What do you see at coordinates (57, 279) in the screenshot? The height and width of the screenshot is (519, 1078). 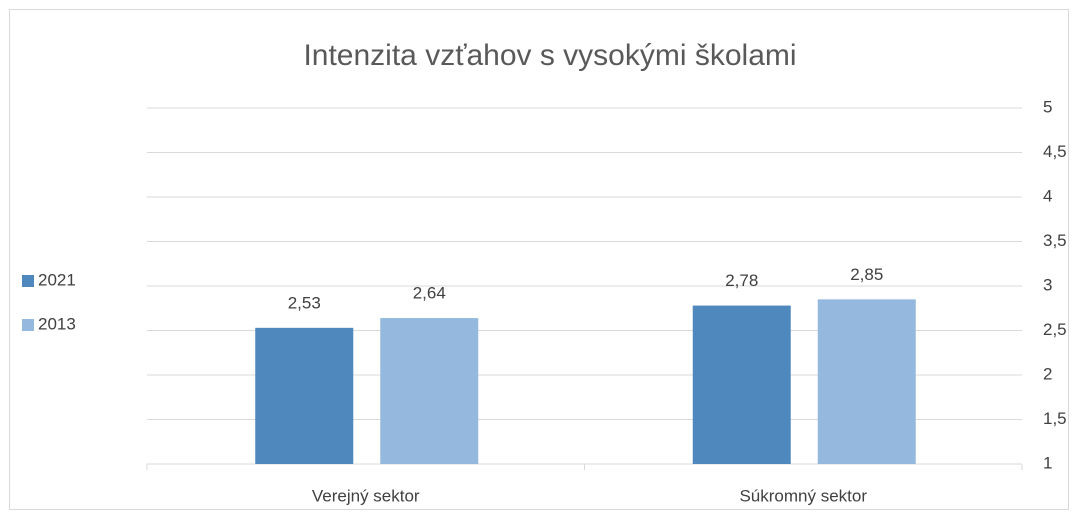 I see `legend-label: 2021` at bounding box center [57, 279].